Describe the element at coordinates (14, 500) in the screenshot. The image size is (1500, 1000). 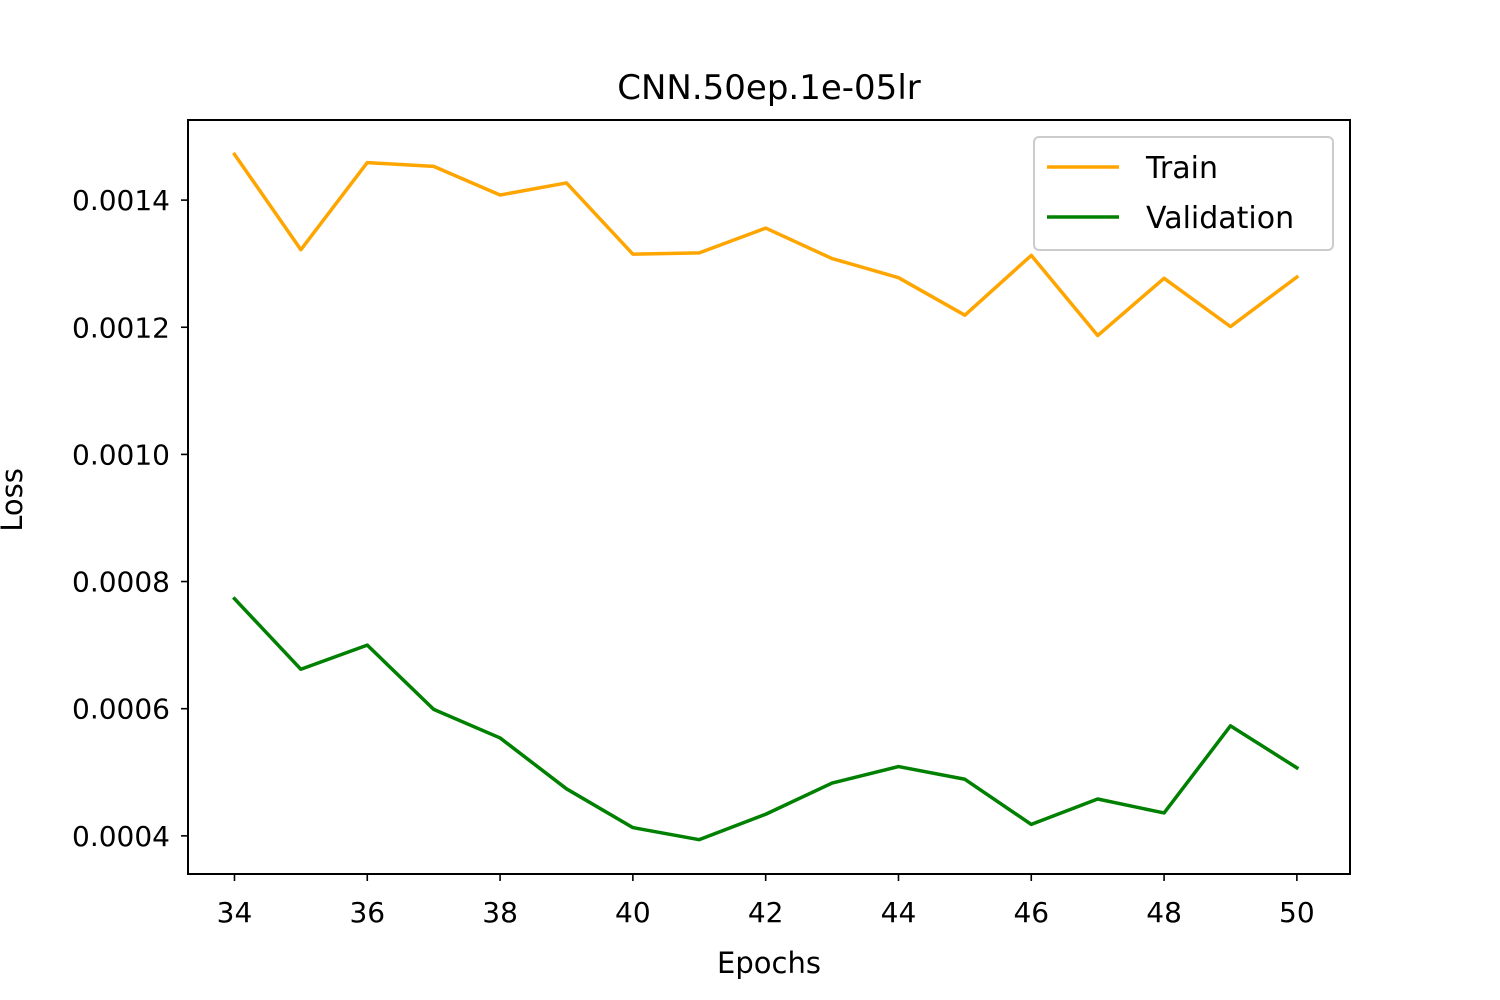
I see `y-axis-title: Loss` at that location.